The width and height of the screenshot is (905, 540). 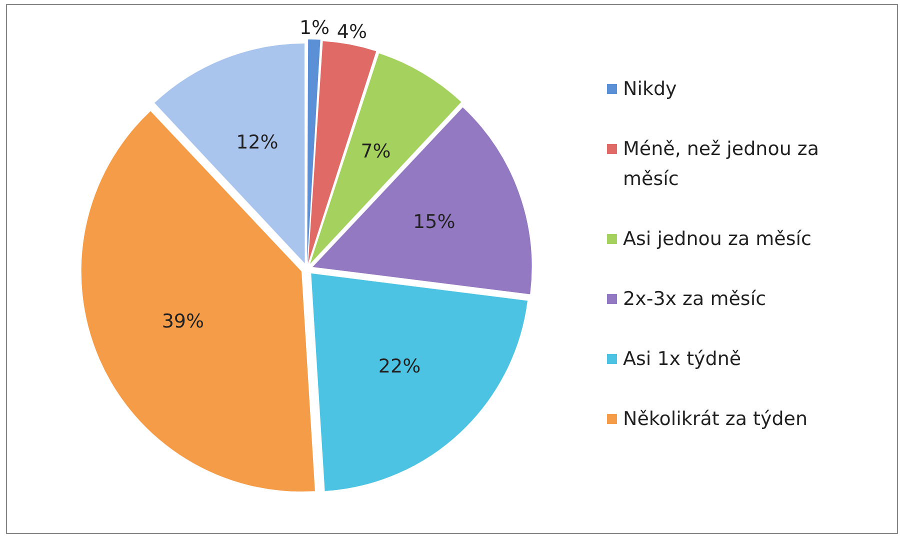 What do you see at coordinates (183, 321) in the screenshot?
I see `data-label: 39%` at bounding box center [183, 321].